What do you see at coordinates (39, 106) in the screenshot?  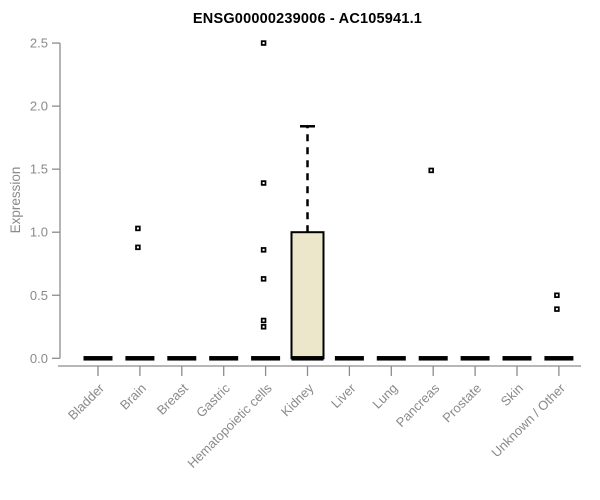 I see `y-tick-label: 2.0` at bounding box center [39, 106].